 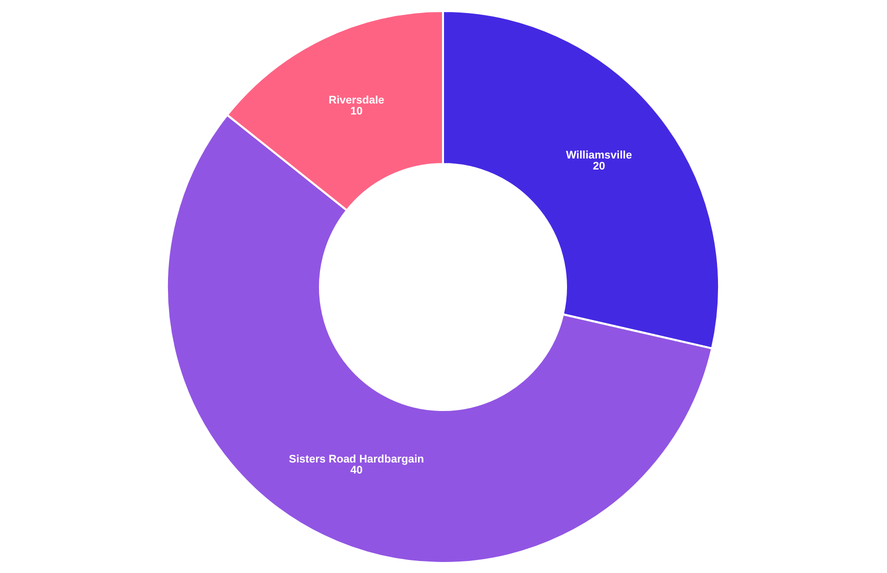 What do you see at coordinates (356, 460) in the screenshot?
I see `slice-label: Sisters Road Hardbargain` at bounding box center [356, 460].